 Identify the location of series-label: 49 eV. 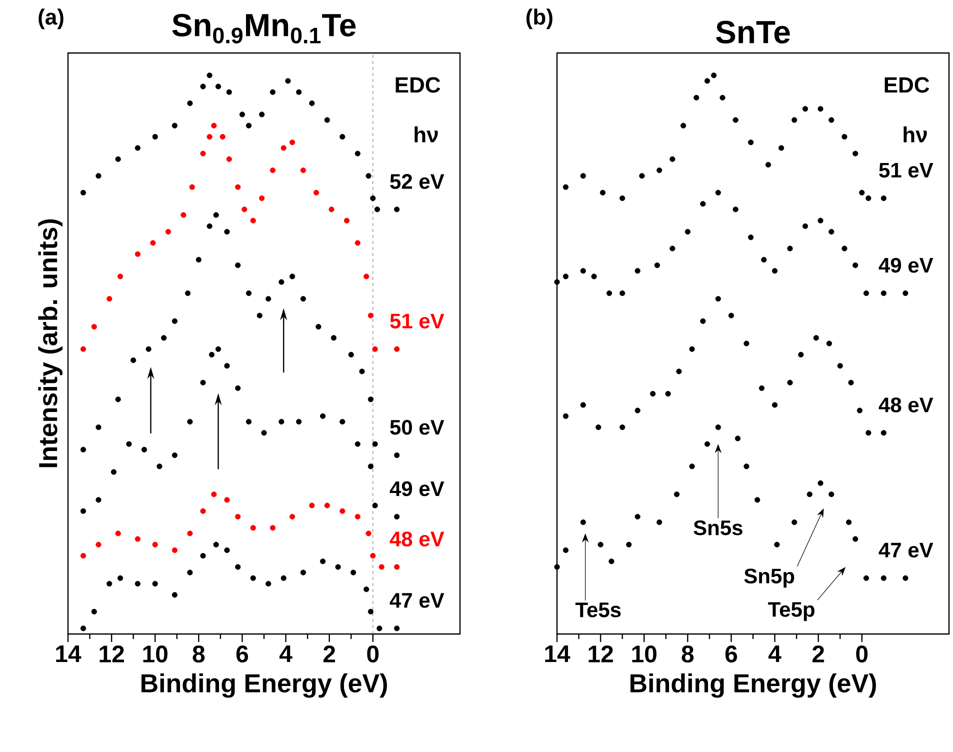
(417, 488).